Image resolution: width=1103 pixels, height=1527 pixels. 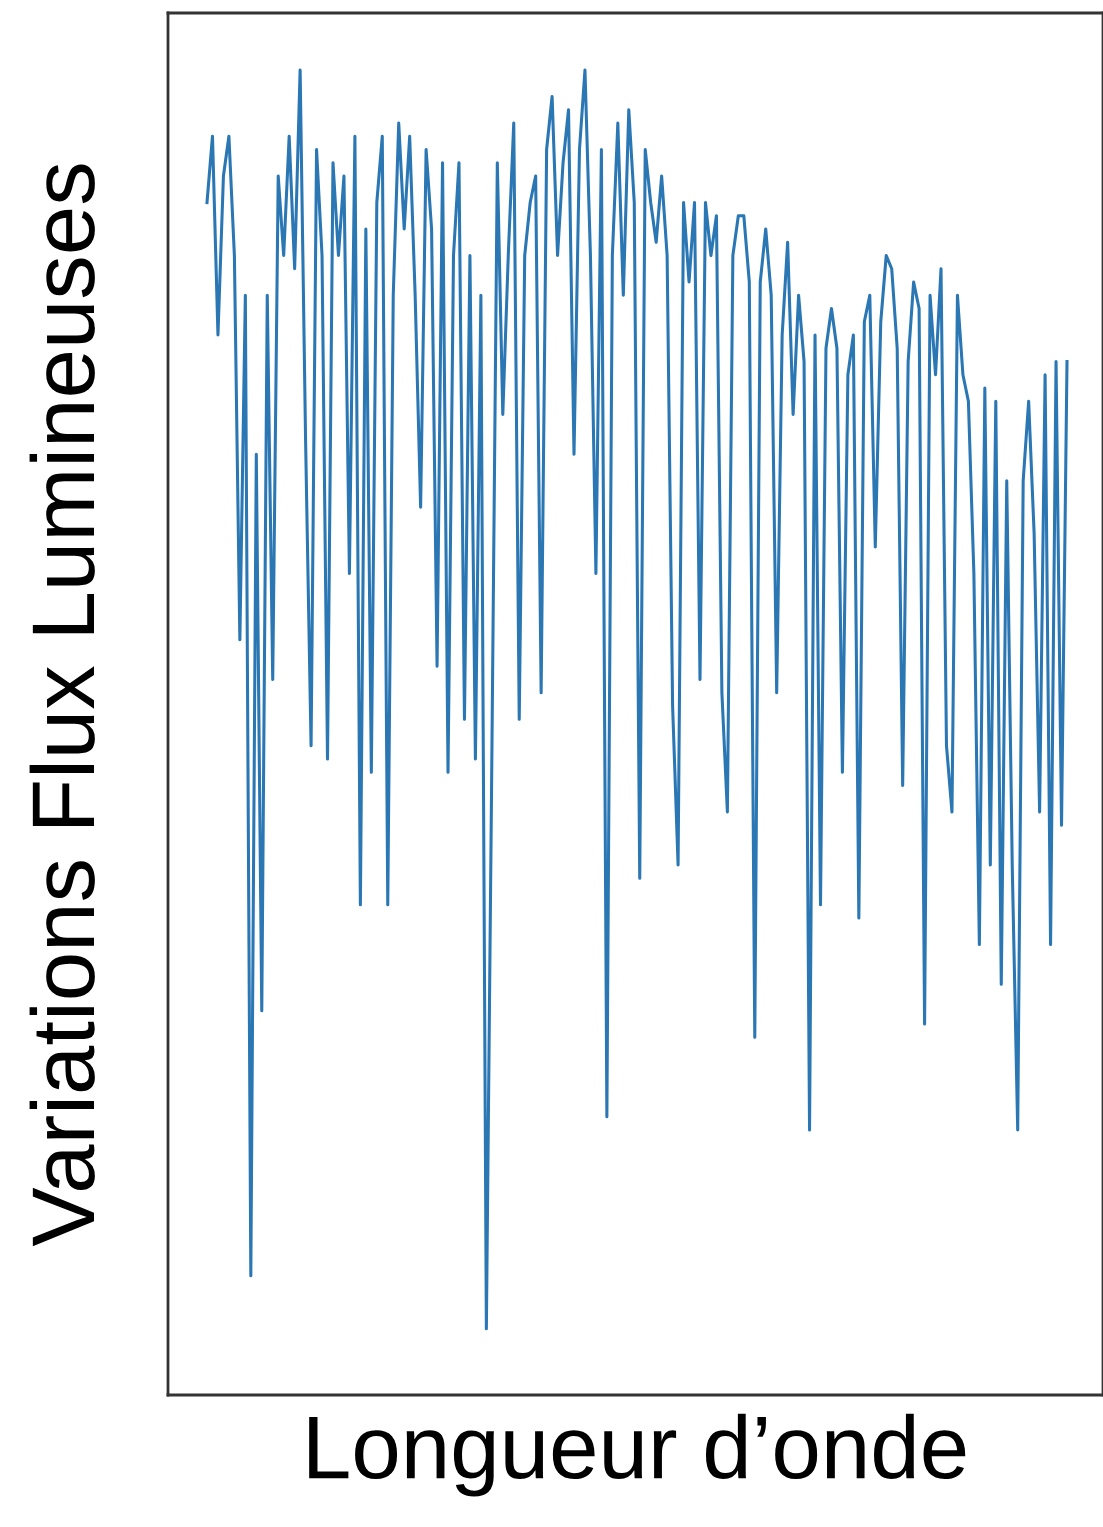 I want to click on x-axis-title: Longueur d’onde, so click(x=637, y=1455).